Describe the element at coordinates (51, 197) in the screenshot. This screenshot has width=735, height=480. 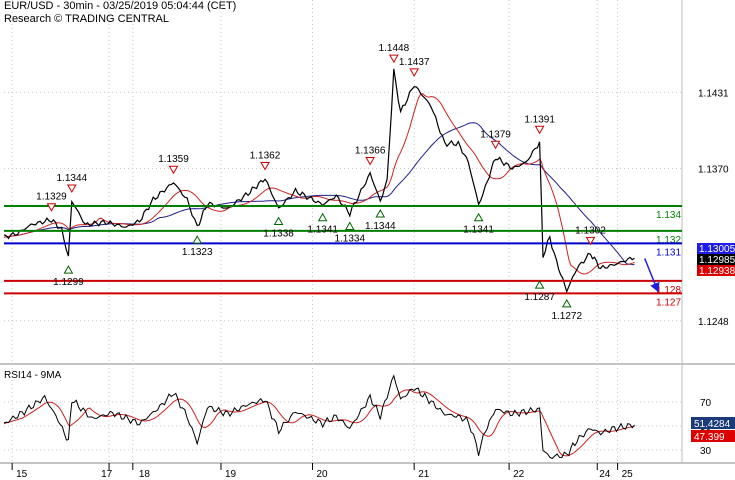
I see `swing-high-label: 1.1329` at that location.